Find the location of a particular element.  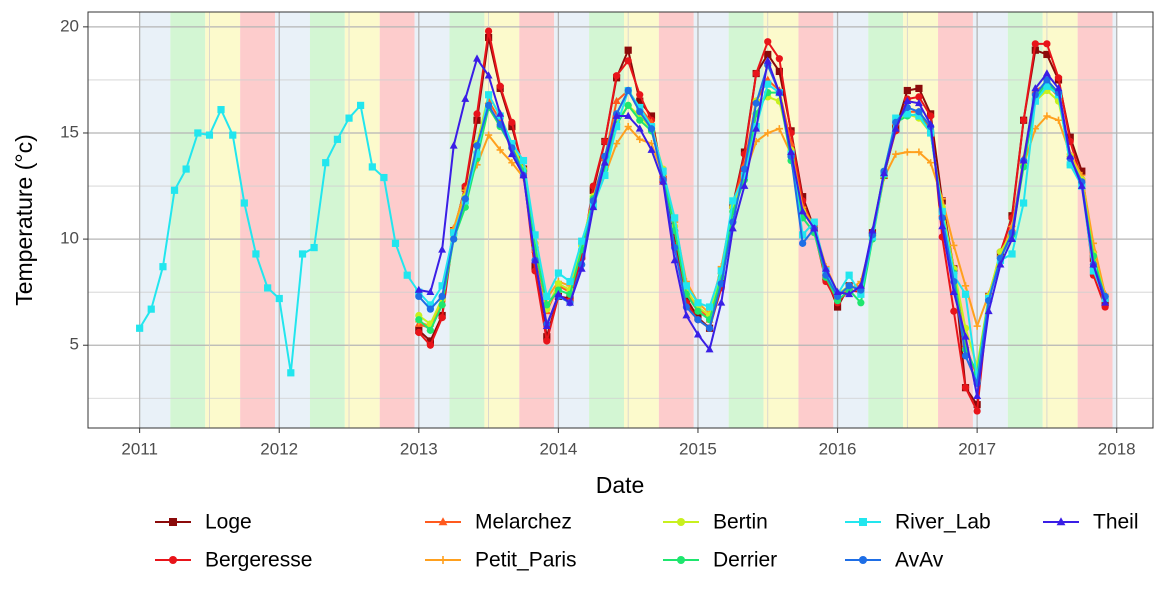

x-tick-label: 2016 is located at coordinates (838, 448).